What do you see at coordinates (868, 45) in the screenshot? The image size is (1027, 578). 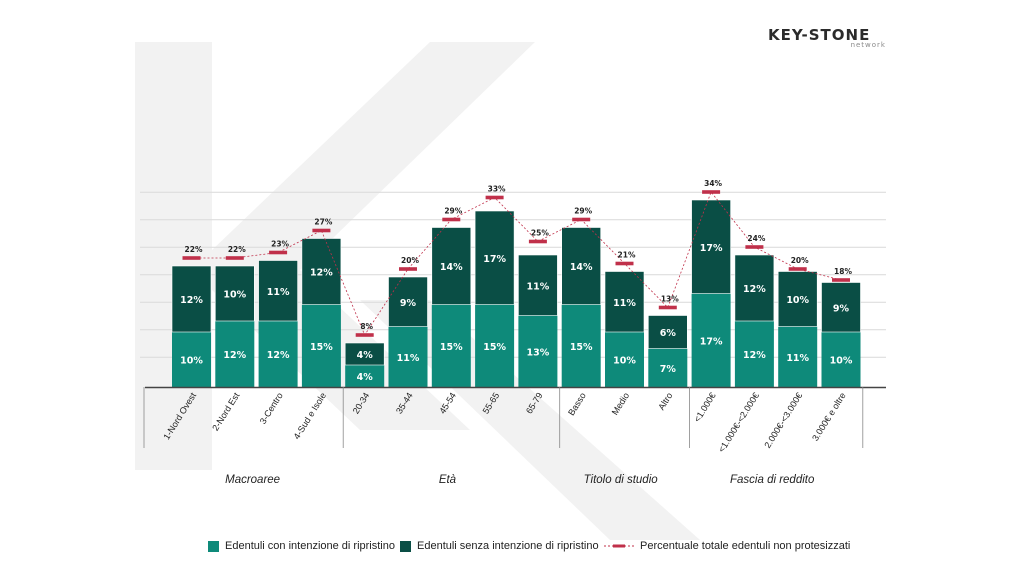 I see `logo-subtext: network` at bounding box center [868, 45].